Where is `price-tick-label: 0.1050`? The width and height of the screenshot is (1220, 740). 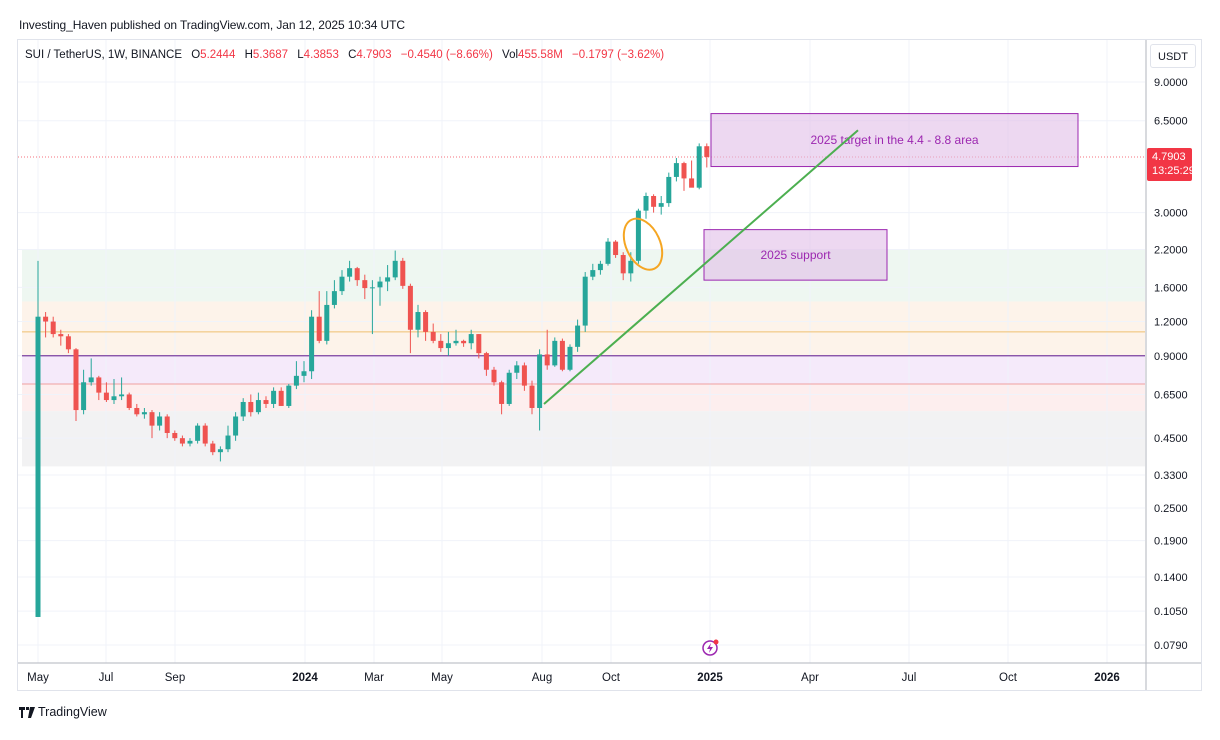 price-tick-label: 0.1050 is located at coordinates (1171, 612).